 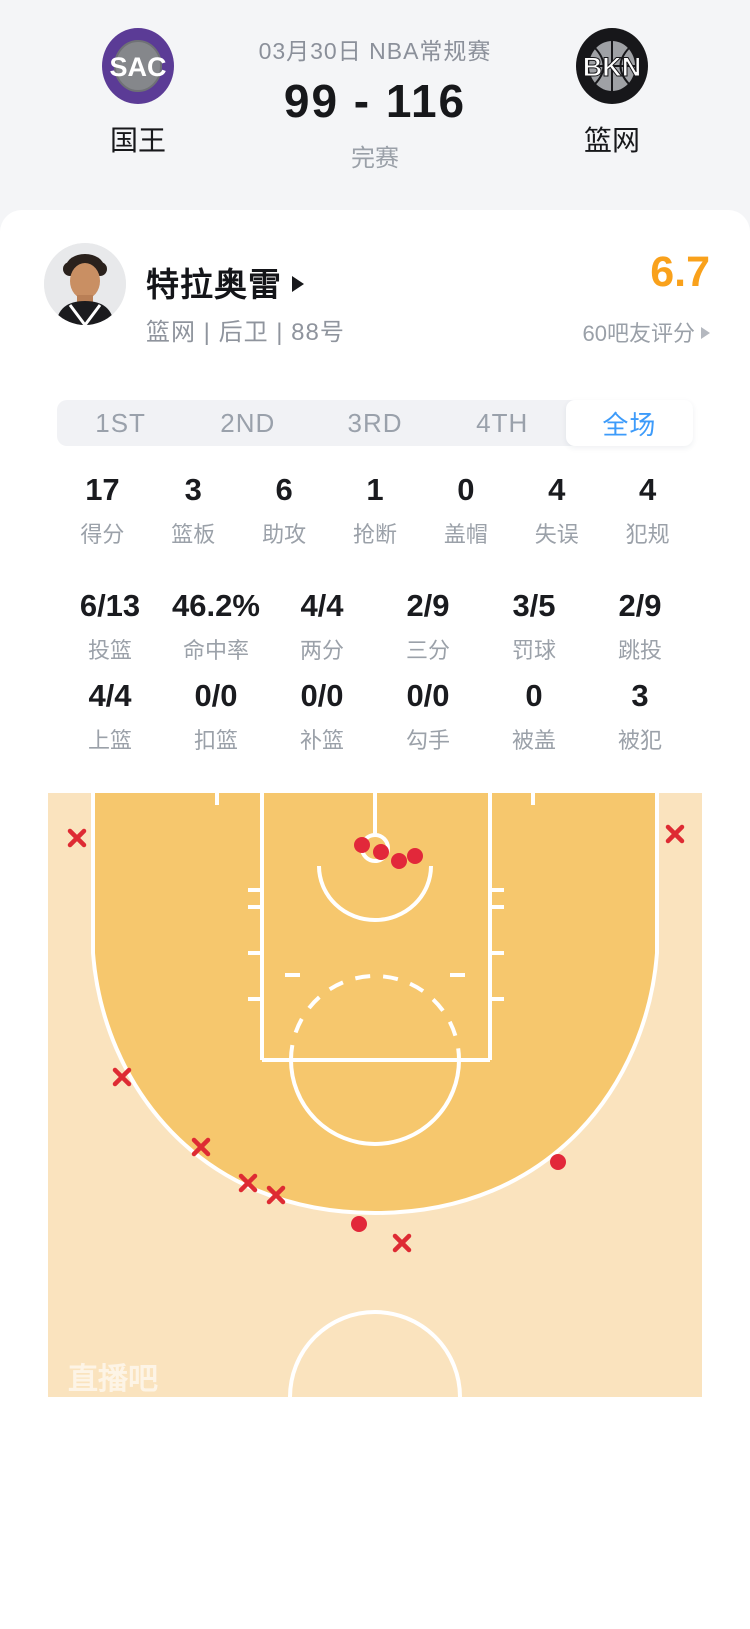 I want to click on player-name-row: 特拉奥雷, so click(x=225, y=282).